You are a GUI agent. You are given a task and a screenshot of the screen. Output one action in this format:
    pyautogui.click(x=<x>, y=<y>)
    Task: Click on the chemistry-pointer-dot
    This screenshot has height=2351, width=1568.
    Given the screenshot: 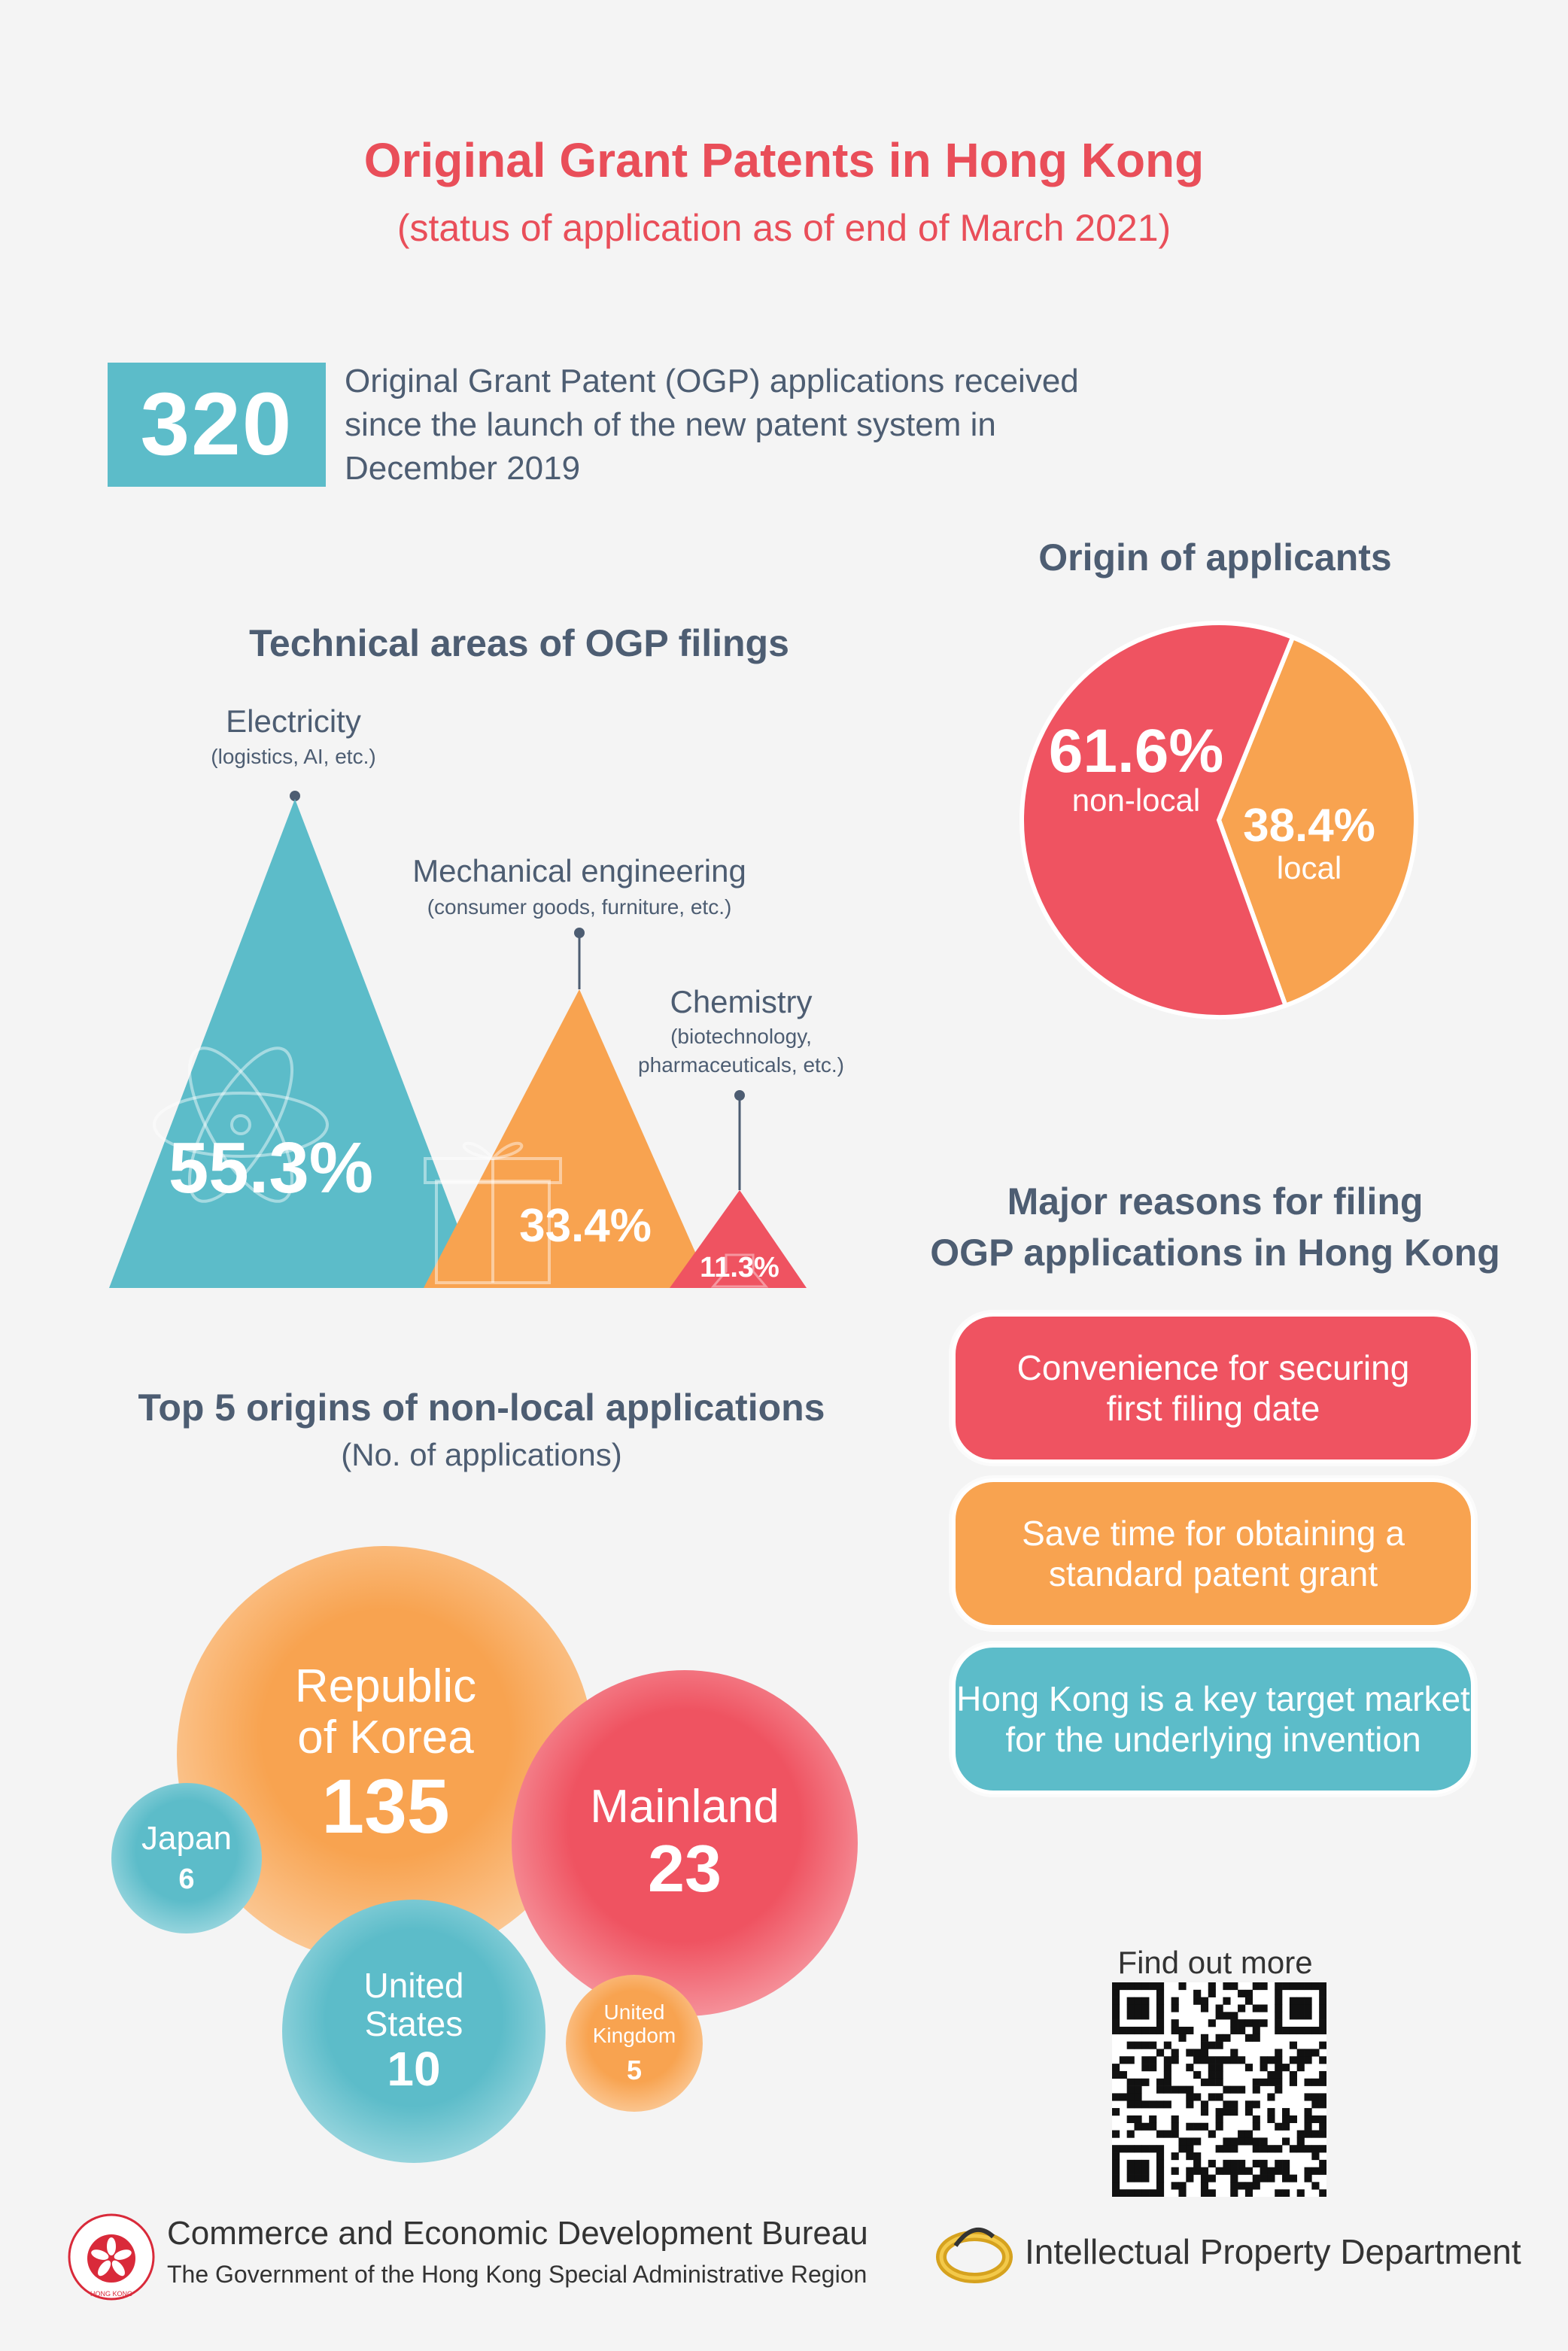 What is the action you would take?
    pyautogui.click(x=739, y=1096)
    